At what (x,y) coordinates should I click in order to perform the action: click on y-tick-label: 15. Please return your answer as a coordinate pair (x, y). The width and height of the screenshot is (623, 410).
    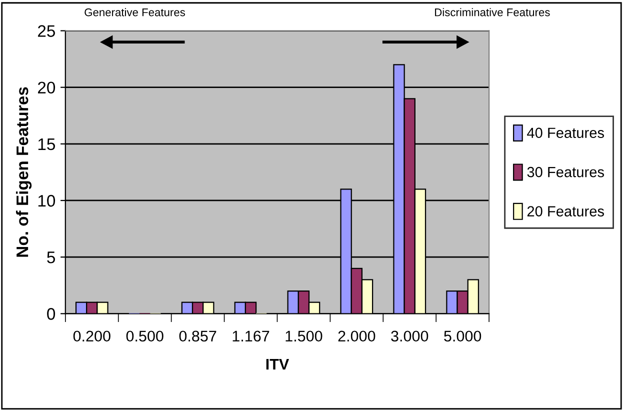
    Looking at the image, I should click on (46, 144).